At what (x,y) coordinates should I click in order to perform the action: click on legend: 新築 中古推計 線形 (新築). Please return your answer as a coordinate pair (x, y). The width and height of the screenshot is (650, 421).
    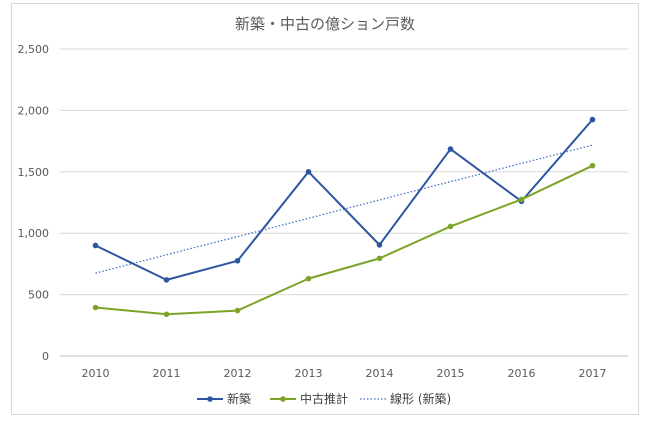
    Looking at the image, I should click on (324, 398).